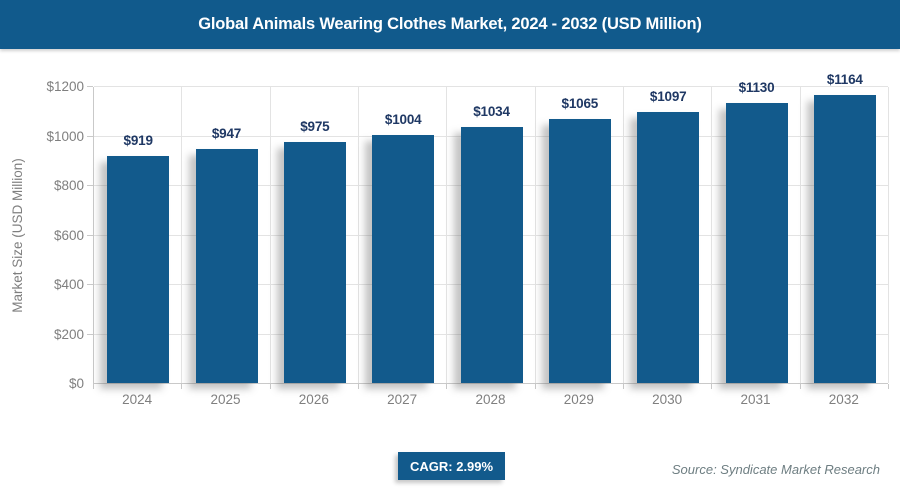 This screenshot has height=500, width=900. Describe the element at coordinates (491, 86) in the screenshot. I see `gridline-horizontal` at that location.